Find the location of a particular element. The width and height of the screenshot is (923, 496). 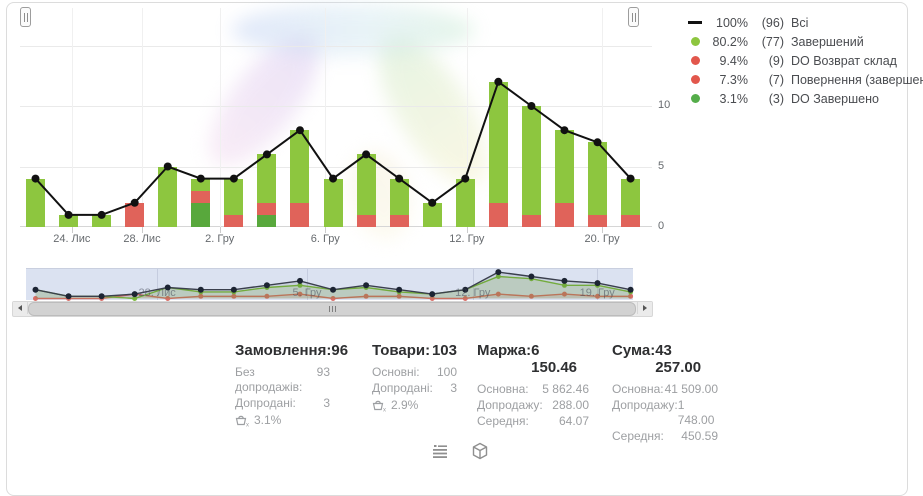

products-package-button is located at coordinates (480, 451).